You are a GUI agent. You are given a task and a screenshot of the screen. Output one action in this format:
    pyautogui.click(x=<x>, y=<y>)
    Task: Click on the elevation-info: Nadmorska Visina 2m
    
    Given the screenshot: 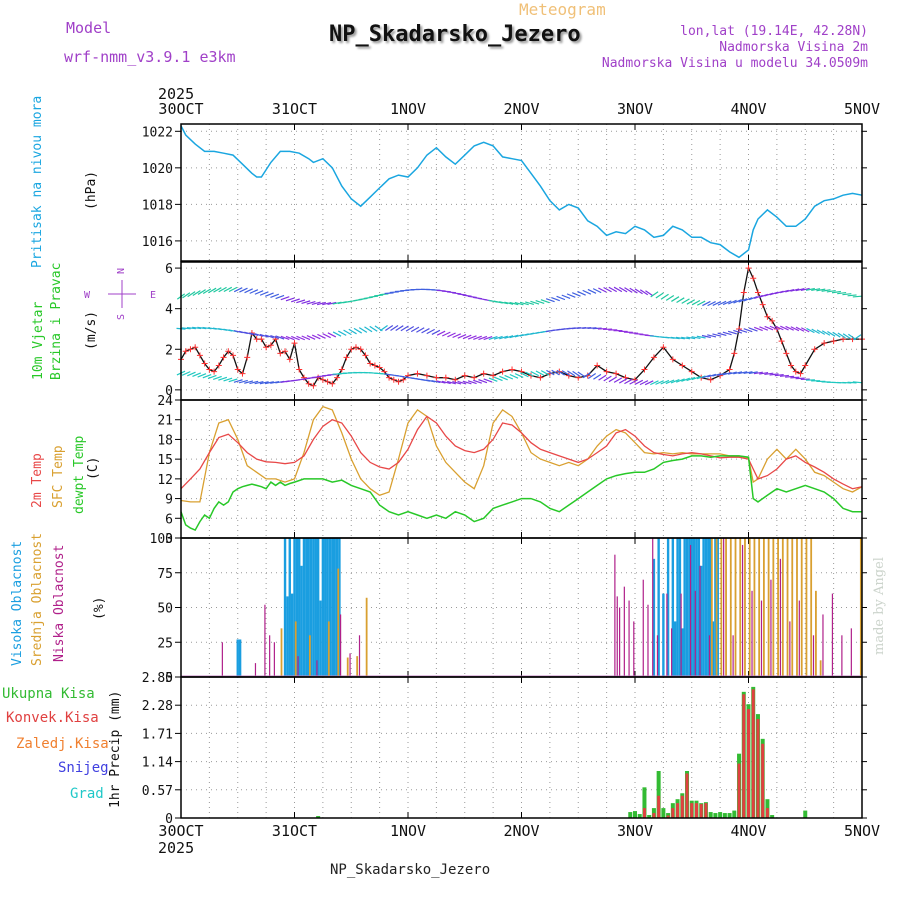 What is the action you would take?
    pyautogui.click(x=793, y=47)
    